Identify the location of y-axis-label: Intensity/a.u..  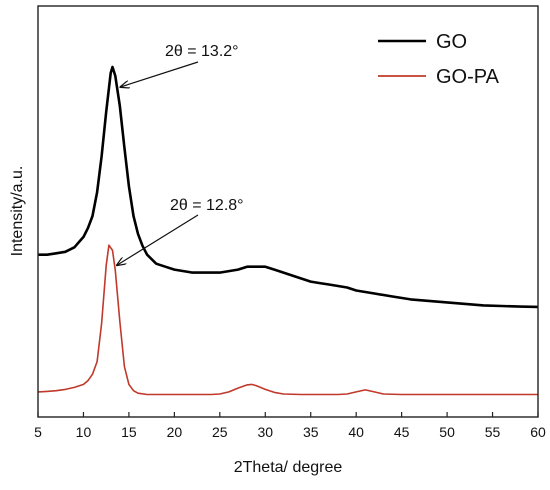
(17, 211).